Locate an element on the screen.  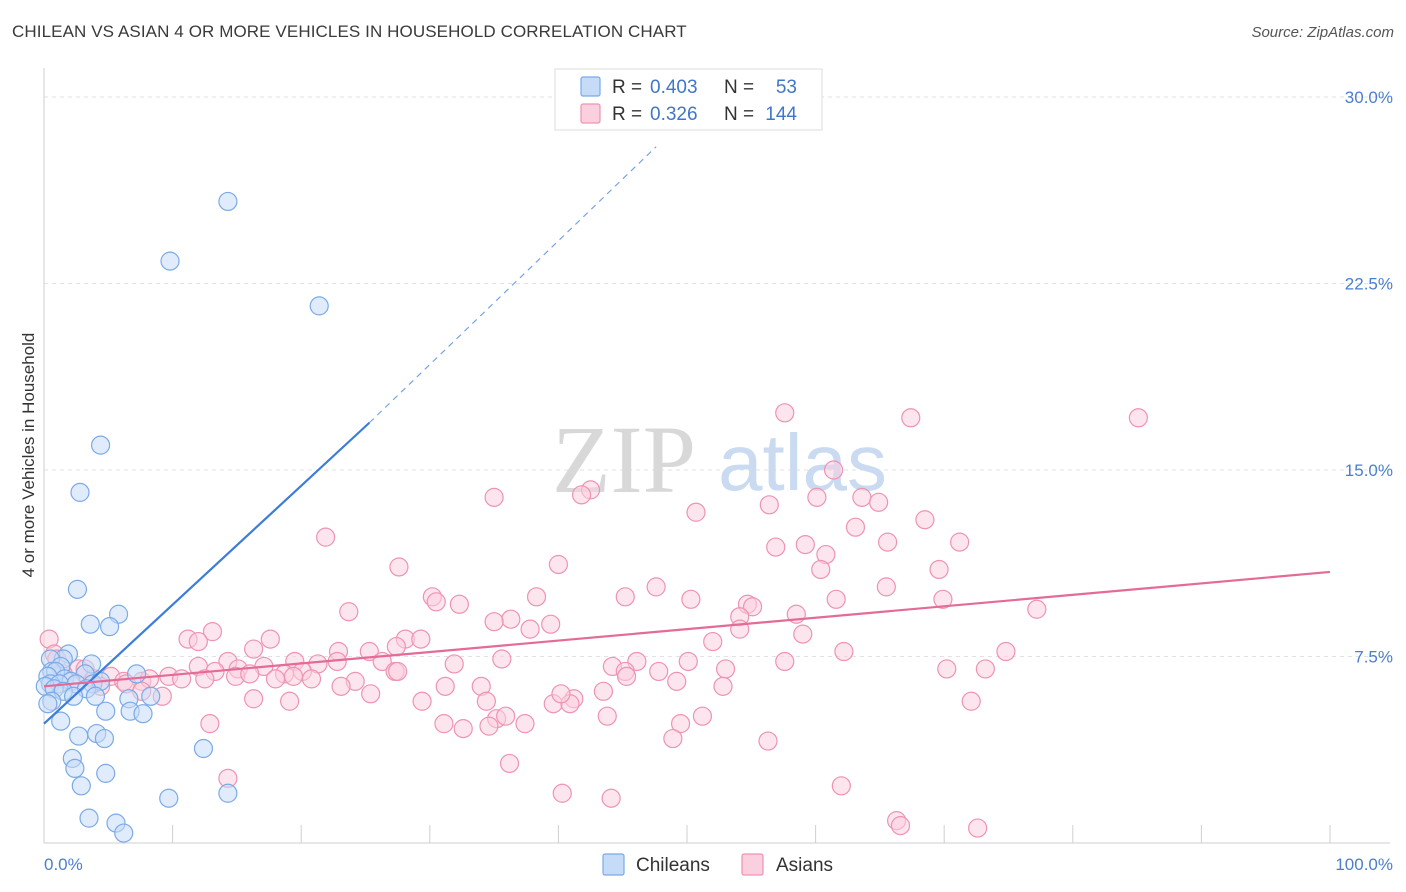
legend: R = 0.403 N = 53 R = 0.326 N = 144 is located at coordinates (688, 99).